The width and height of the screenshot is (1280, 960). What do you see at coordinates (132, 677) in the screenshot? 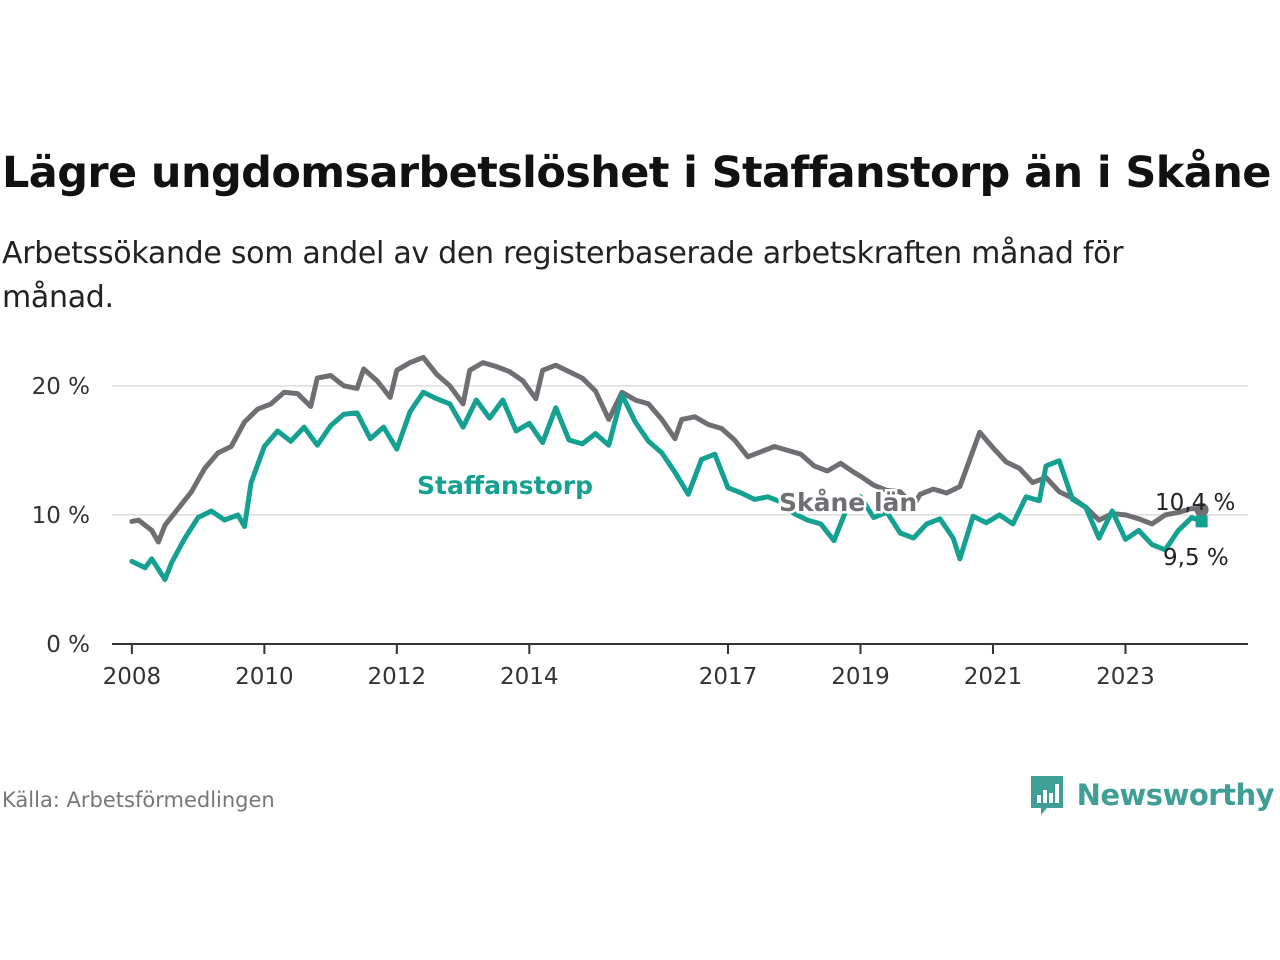
I see `x-tick-label: 2008` at bounding box center [132, 677].